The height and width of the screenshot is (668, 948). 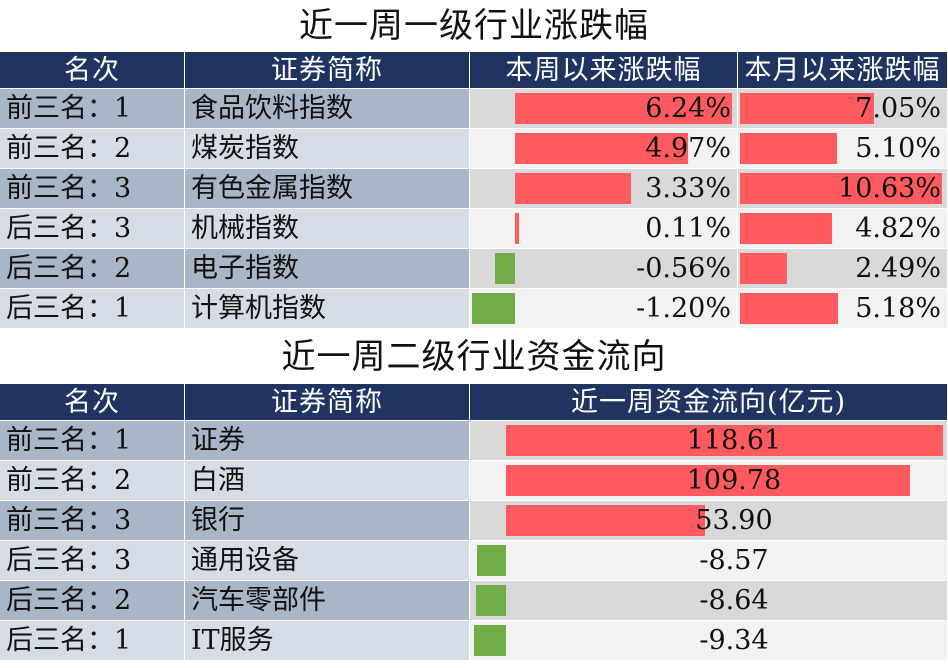 I want to click on table-header-row: 名次 证券简称 本周以来涨跌幅 本月以来涨跌幅, so click(x=474, y=70).